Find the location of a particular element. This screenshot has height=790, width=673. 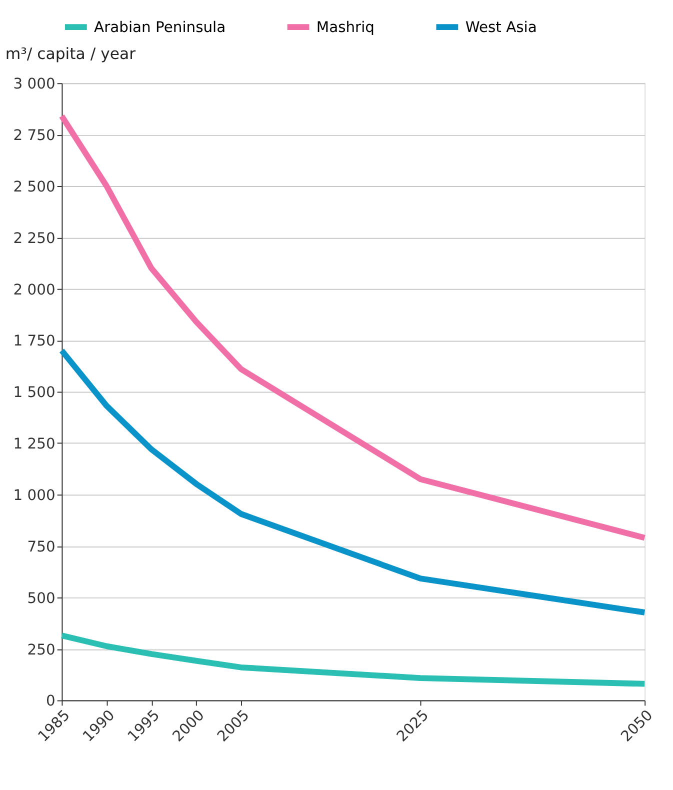

y-tick-label: 750 is located at coordinates (41, 547).